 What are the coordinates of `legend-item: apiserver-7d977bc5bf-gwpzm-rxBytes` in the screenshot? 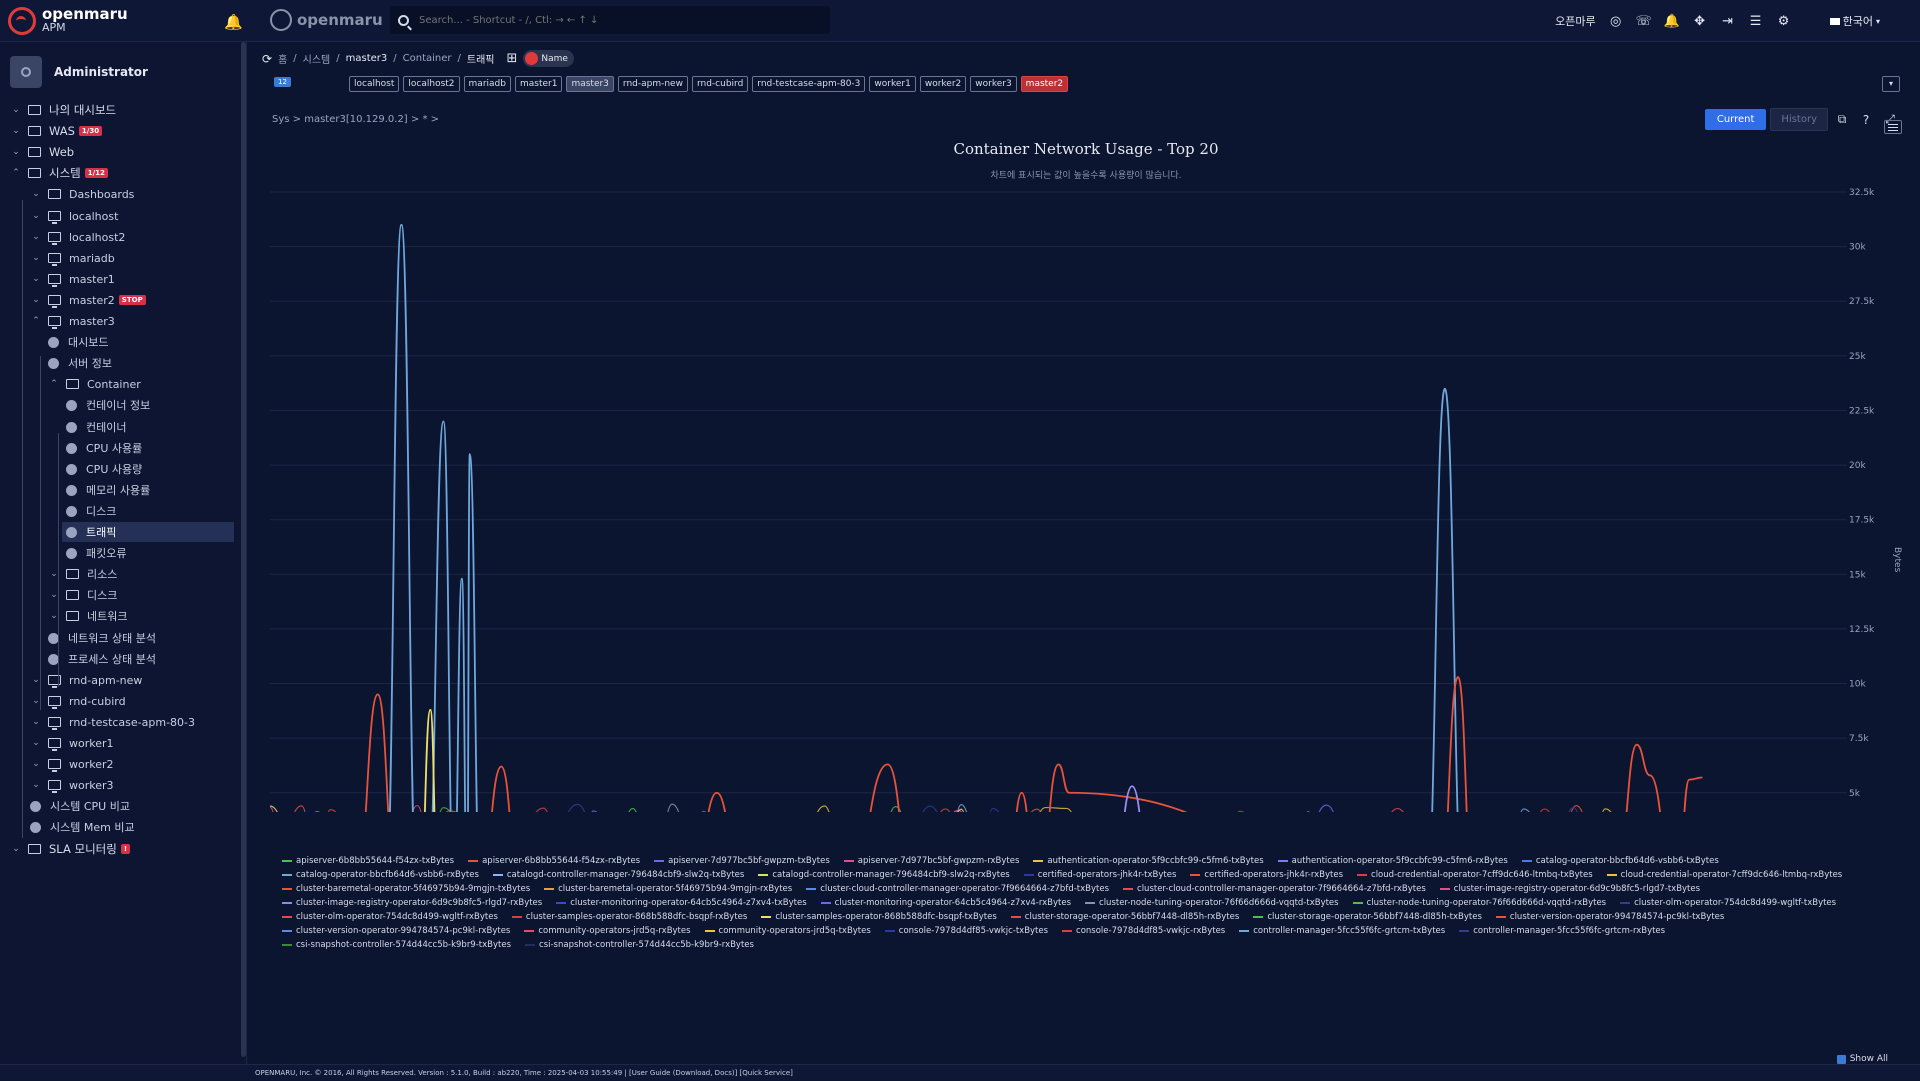 It's located at (932, 860).